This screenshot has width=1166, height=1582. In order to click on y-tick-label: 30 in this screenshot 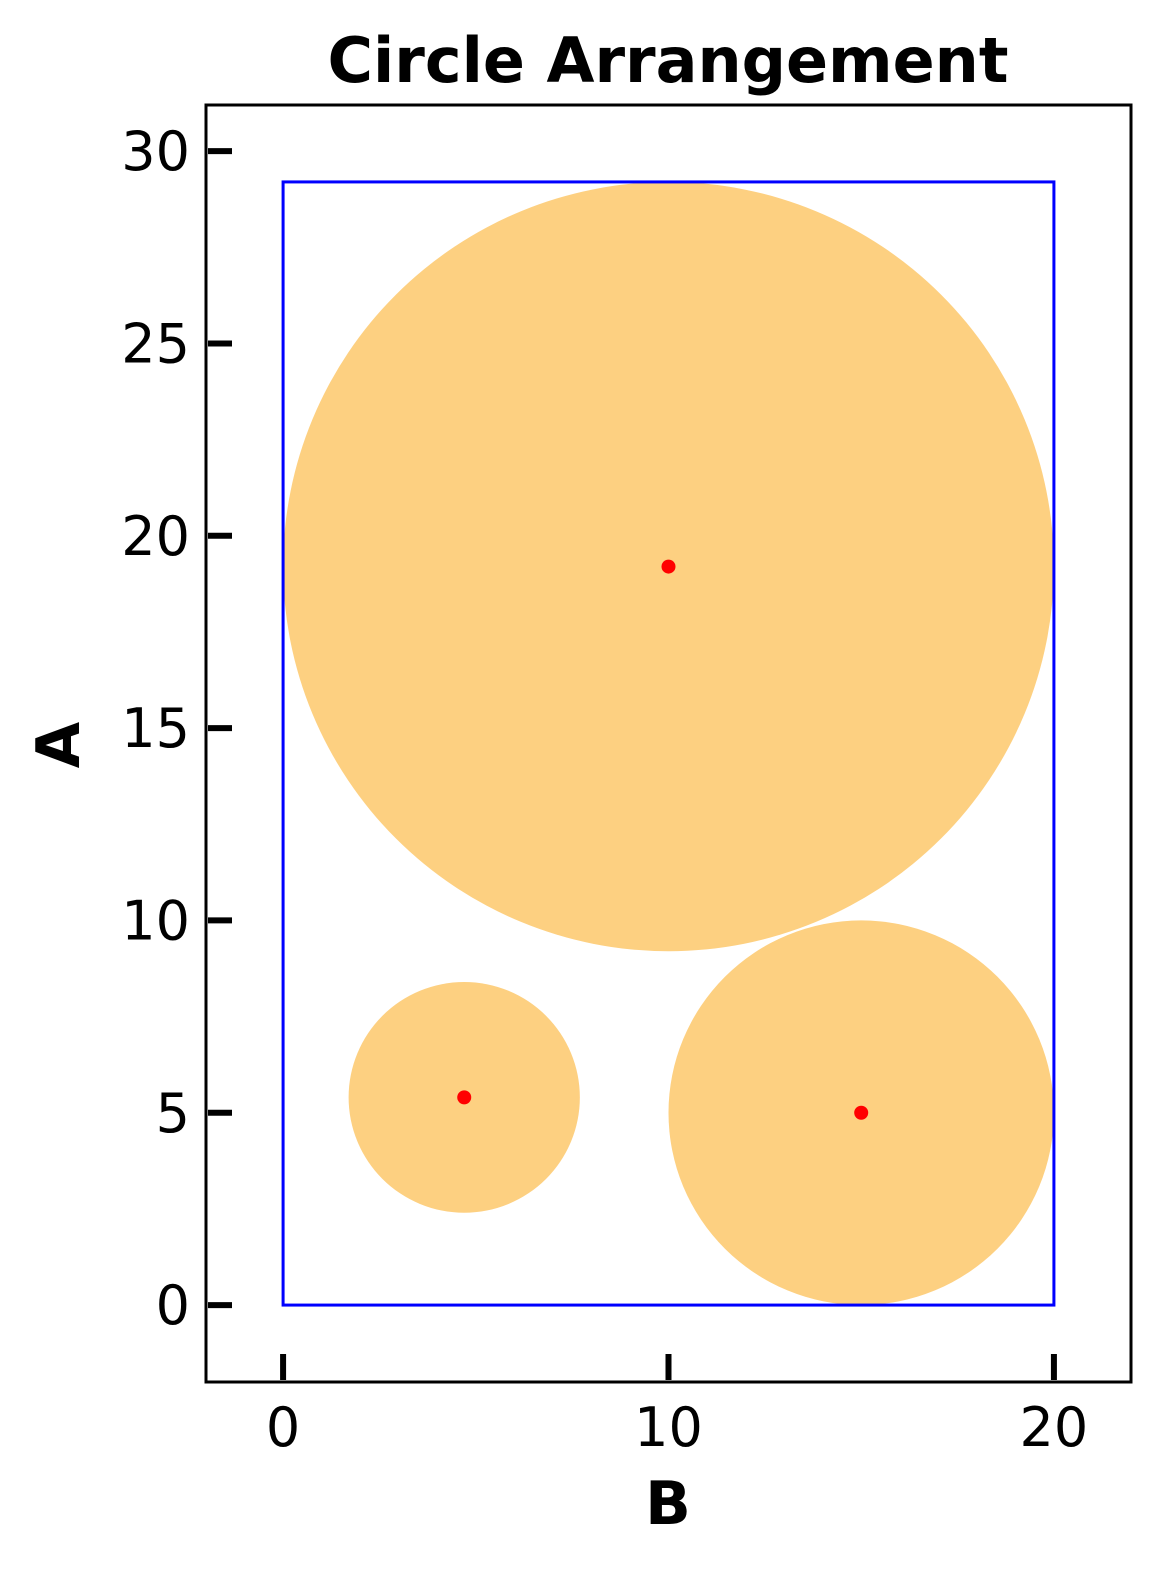, I will do `click(155, 151)`.